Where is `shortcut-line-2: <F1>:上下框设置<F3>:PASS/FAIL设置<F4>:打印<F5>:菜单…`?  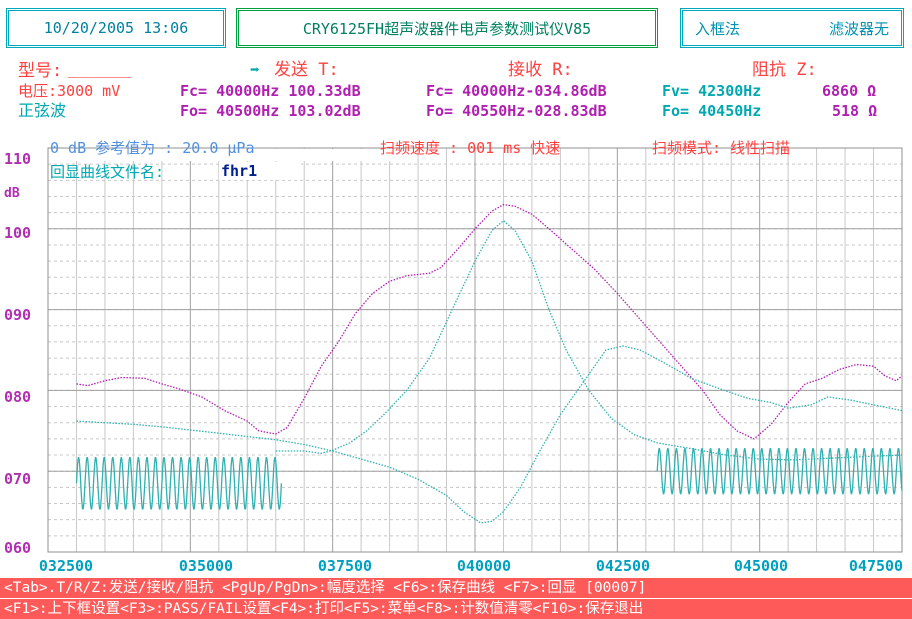 shortcut-line-2: <F1>:上下框设置<F3>:PASS/FAIL设置<F4>:打印<F5>:菜单… is located at coordinates (324, 609).